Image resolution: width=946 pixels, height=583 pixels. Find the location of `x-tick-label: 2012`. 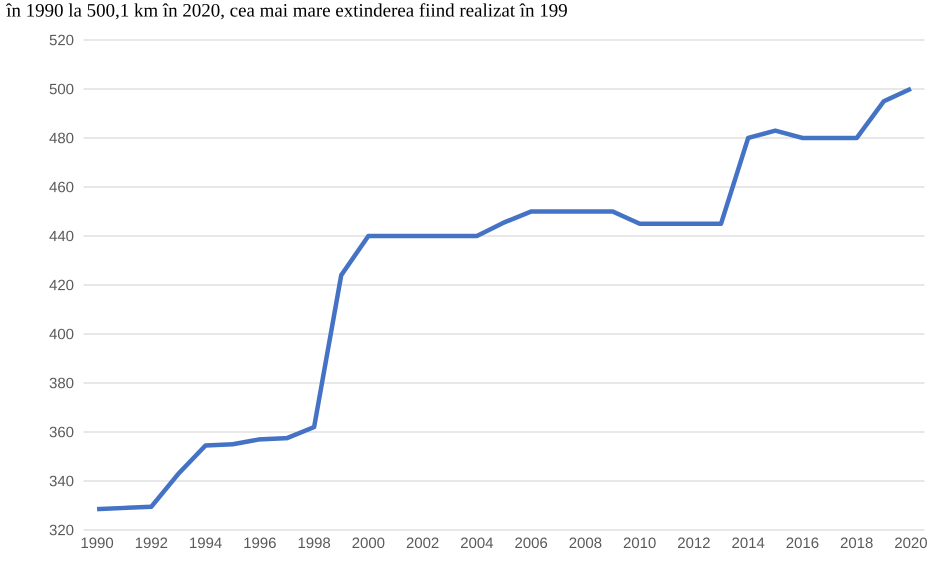

x-tick-label: 2012 is located at coordinates (694, 543).